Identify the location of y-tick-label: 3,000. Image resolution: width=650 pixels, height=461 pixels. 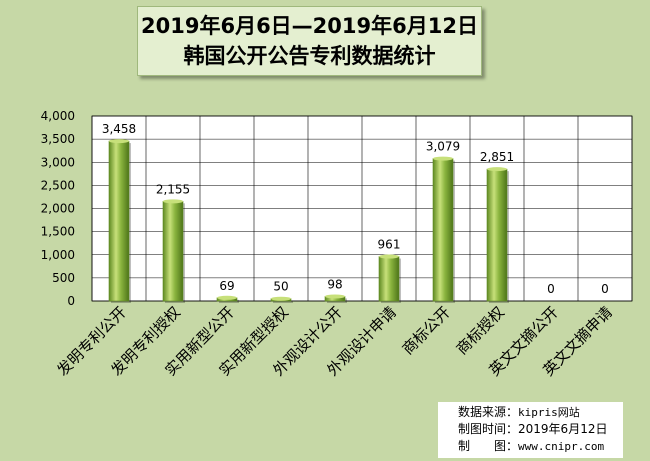
(58, 162).